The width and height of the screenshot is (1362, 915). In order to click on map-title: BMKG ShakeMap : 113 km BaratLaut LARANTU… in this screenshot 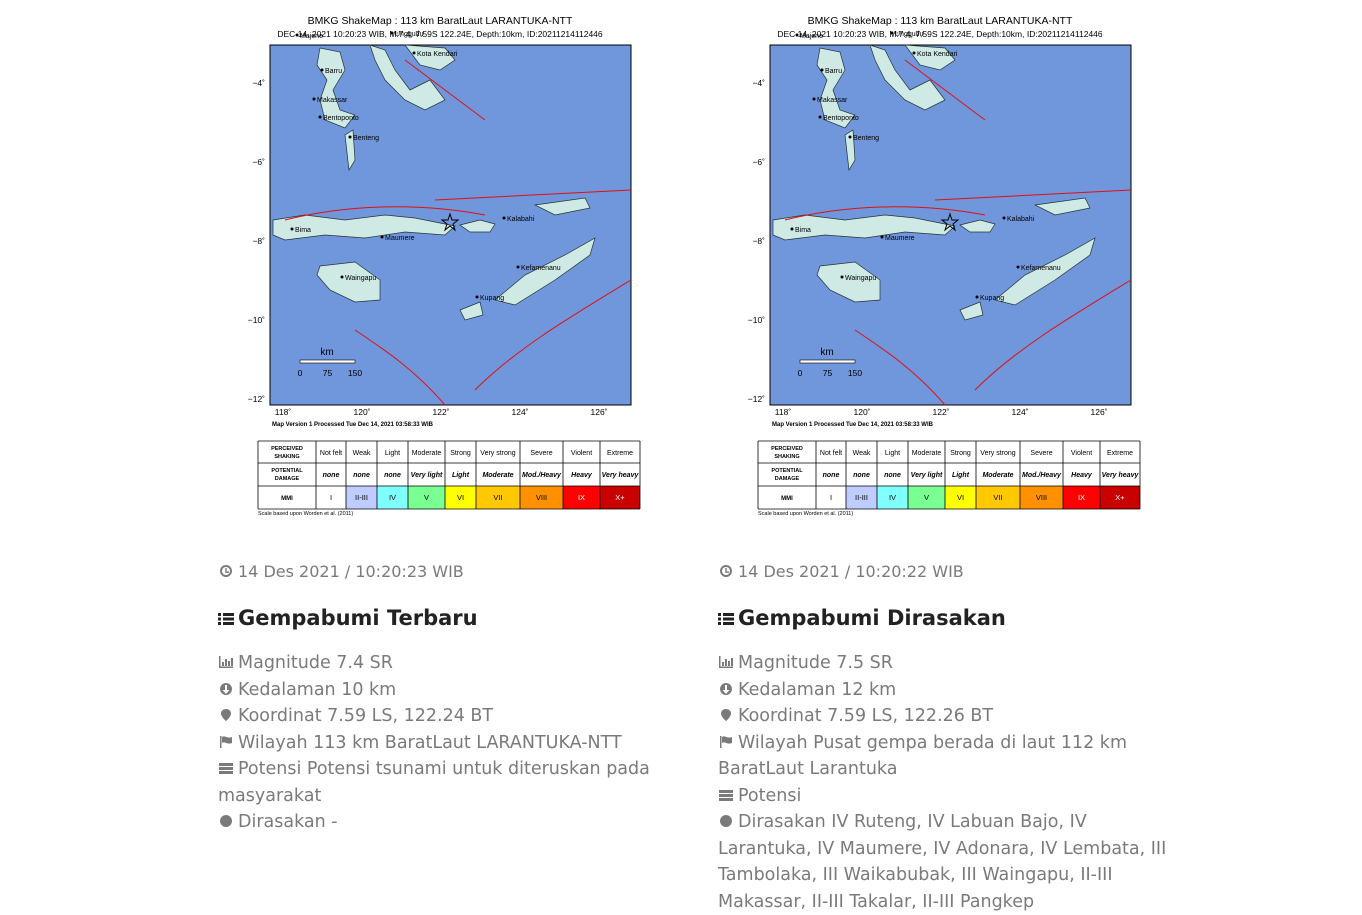, I will do `click(440, 21)`.